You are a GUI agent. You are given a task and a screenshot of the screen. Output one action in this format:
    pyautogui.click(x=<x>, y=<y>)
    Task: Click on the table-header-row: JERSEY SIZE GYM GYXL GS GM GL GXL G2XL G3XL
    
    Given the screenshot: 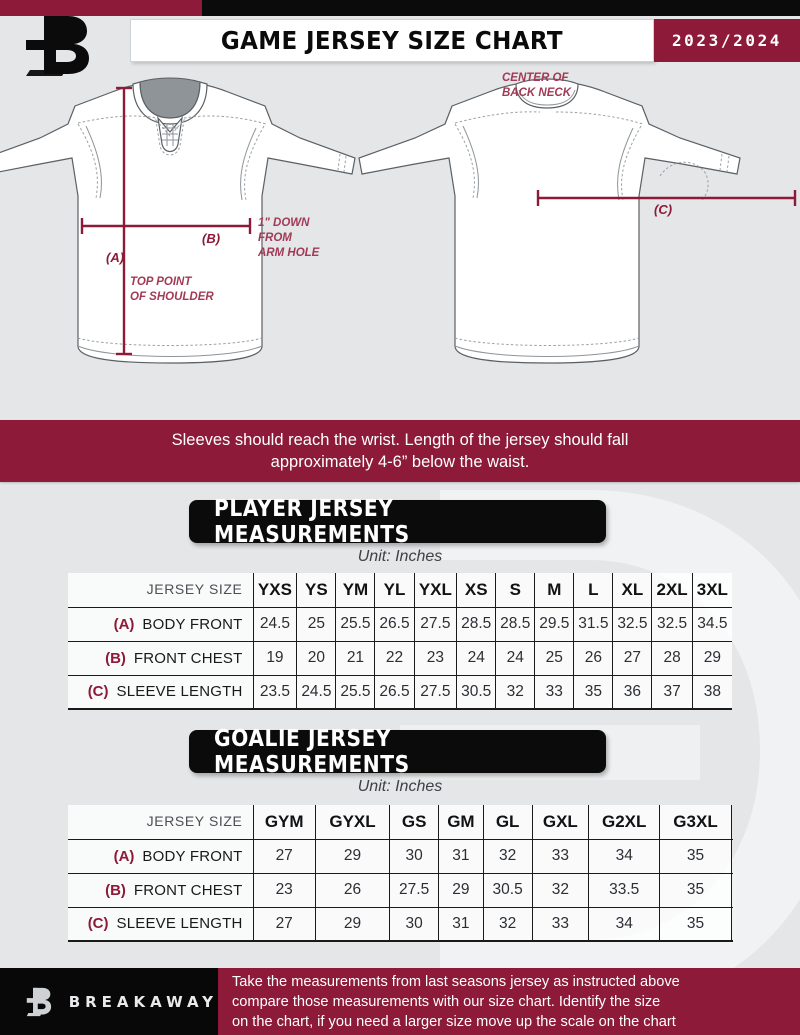 What is the action you would take?
    pyautogui.click(x=400, y=822)
    